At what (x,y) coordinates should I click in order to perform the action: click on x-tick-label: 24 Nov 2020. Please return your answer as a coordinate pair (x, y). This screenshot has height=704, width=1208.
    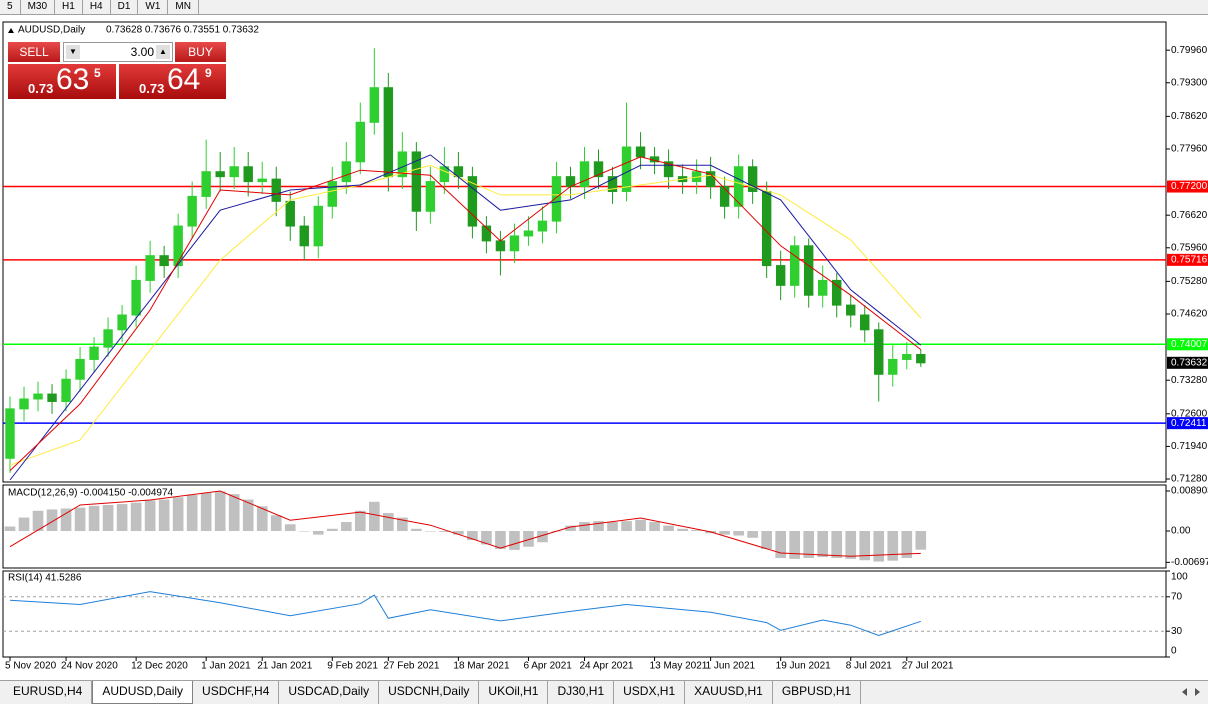
    Looking at the image, I should click on (89, 666).